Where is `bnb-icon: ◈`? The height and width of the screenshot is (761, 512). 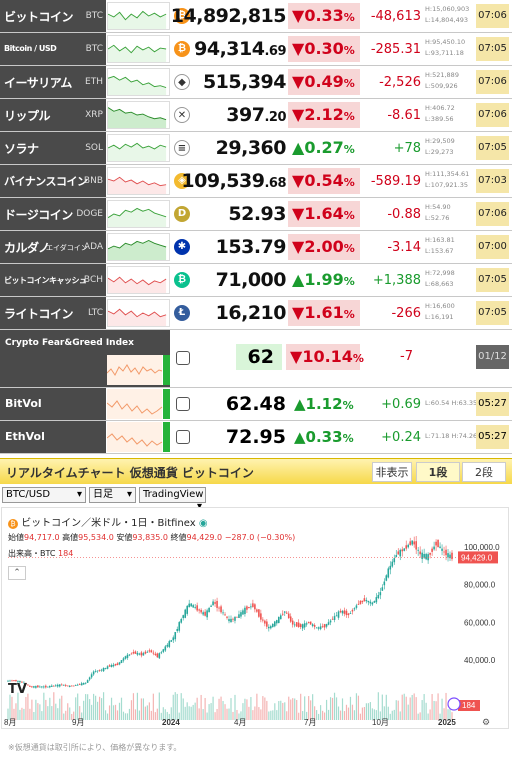 bnb-icon: ◈ is located at coordinates (182, 181).